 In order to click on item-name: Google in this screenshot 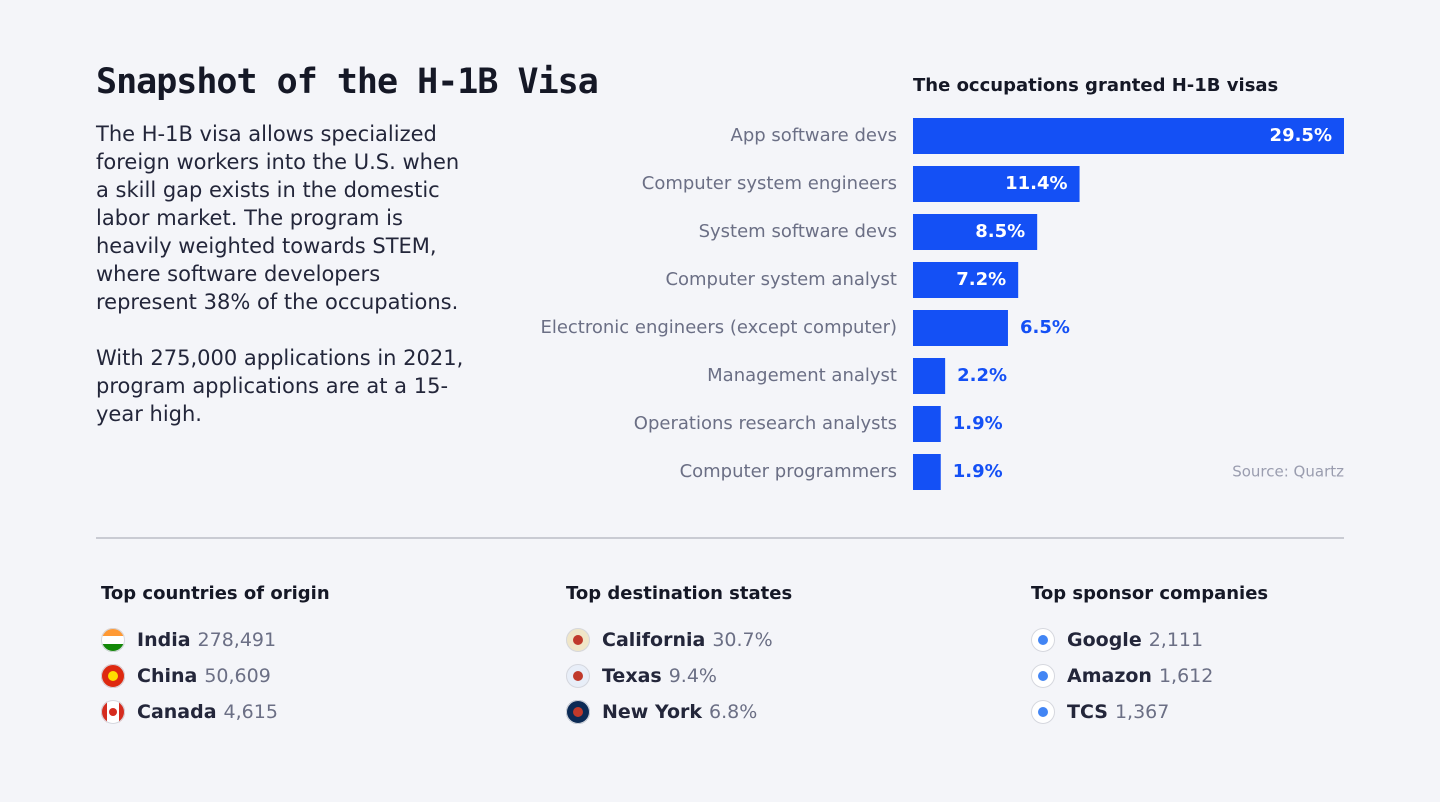, I will do `click(1104, 640)`.